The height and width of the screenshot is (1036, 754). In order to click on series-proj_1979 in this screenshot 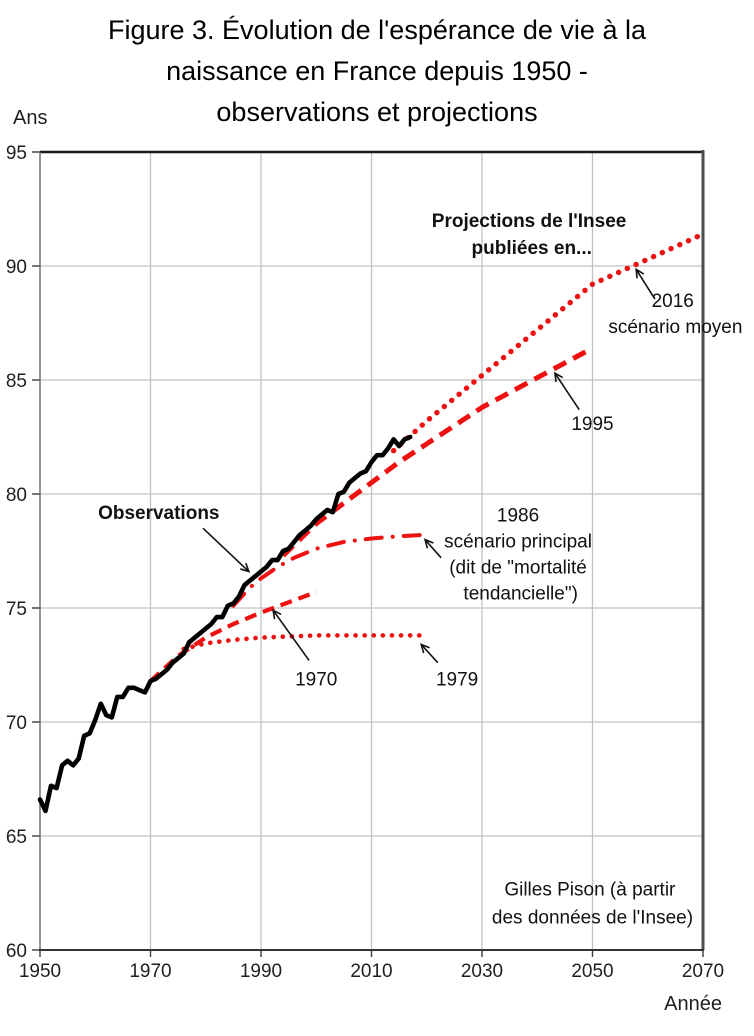, I will do `click(302, 642)`.